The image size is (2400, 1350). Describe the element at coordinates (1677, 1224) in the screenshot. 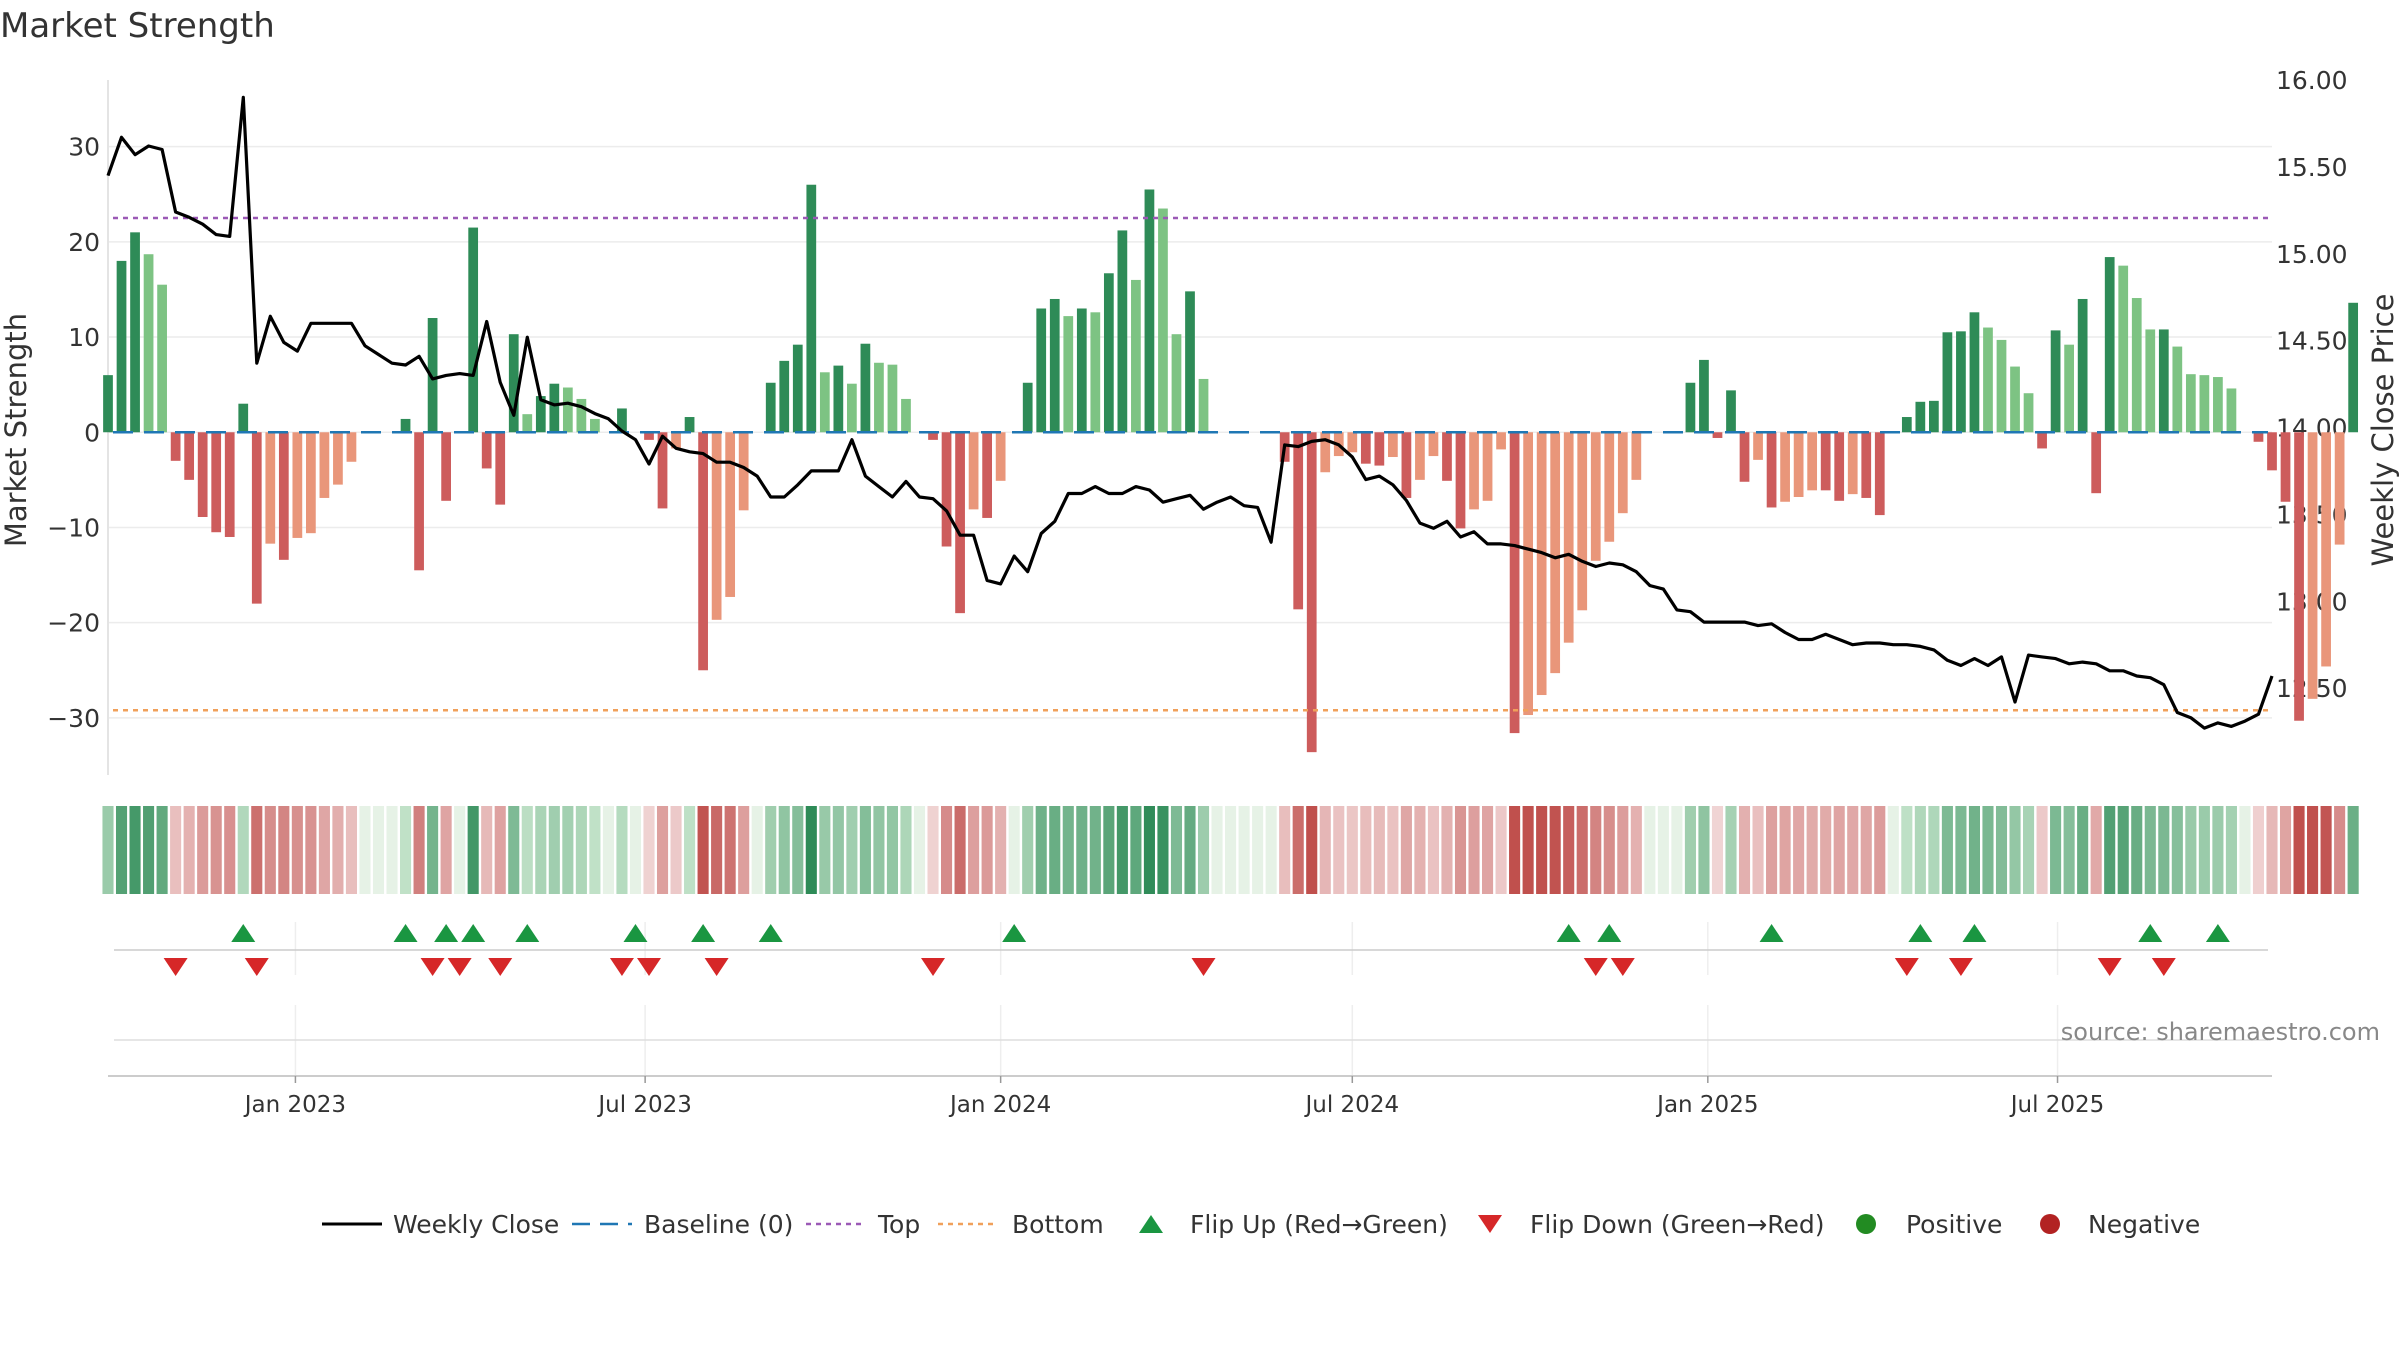

I see `legend-label: Flip Down (Green→Red)` at that location.